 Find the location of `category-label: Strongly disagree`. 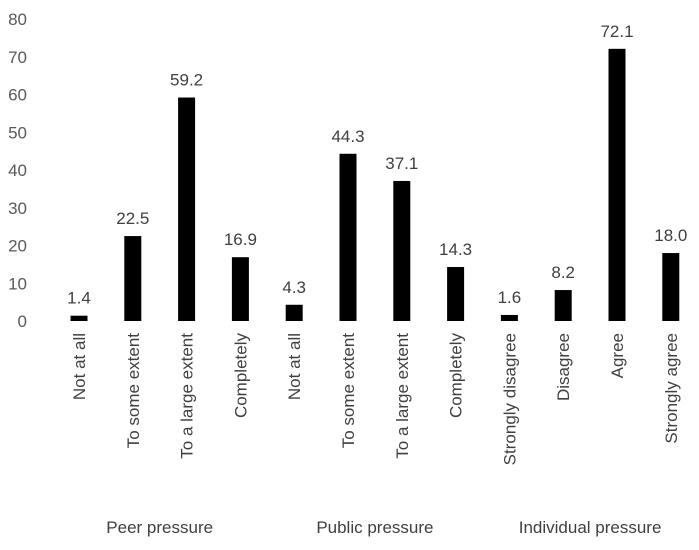

category-label: Strongly disagree is located at coordinates (509, 399).